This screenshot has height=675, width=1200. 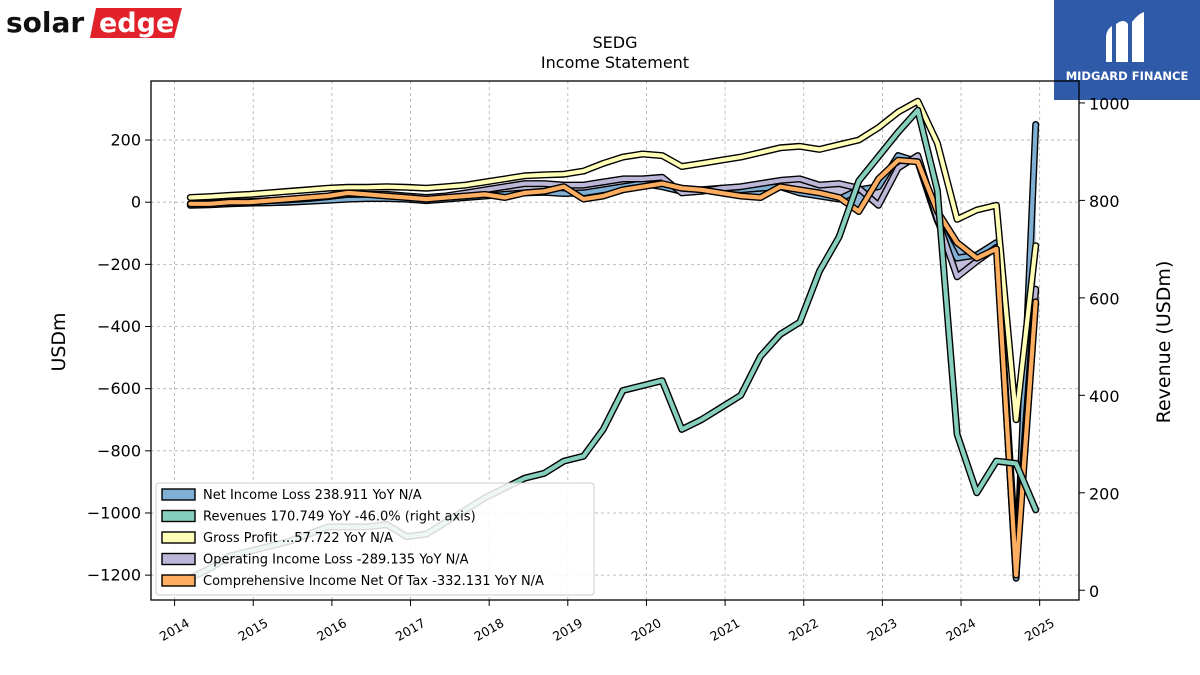 What do you see at coordinates (119, 264) in the screenshot?
I see `y-tick-label: −200` at bounding box center [119, 264].